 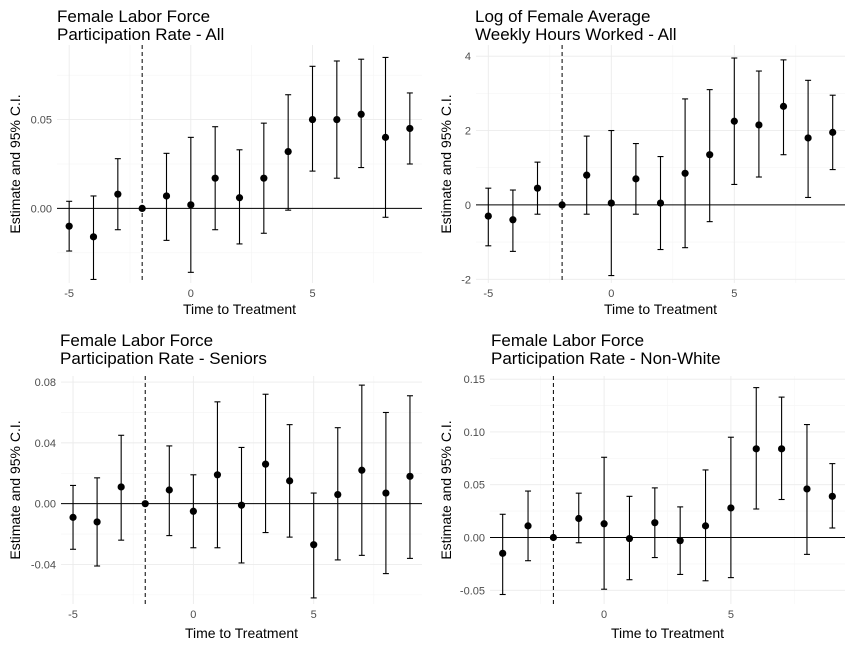 What do you see at coordinates (468, 132) in the screenshot?
I see `y-tick-label: 2` at bounding box center [468, 132].